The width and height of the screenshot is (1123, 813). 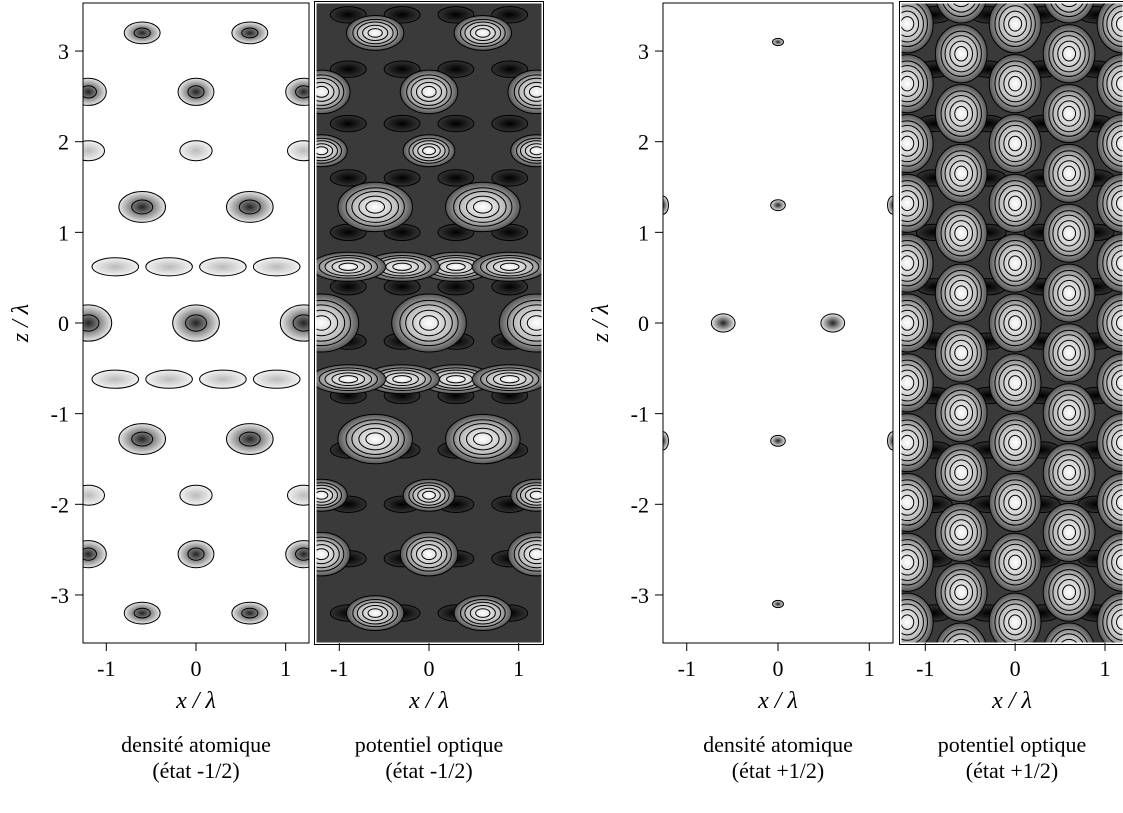 I want to click on x-tick-label: 1, so click(x=1105, y=668).